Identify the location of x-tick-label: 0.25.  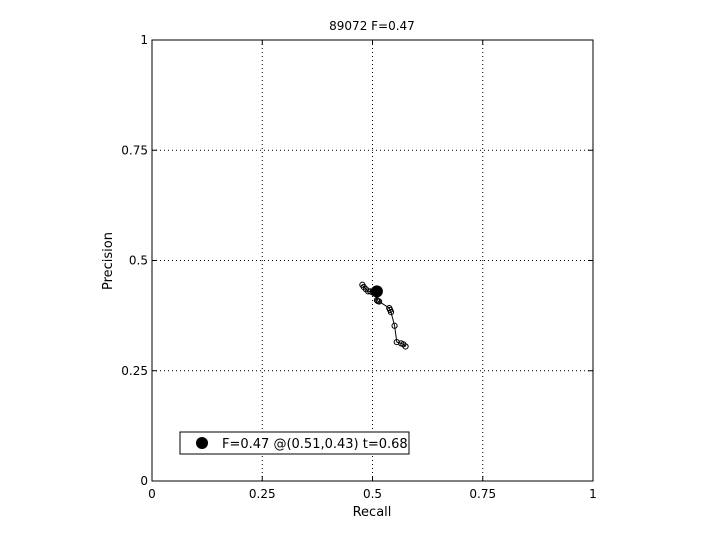
(262, 494).